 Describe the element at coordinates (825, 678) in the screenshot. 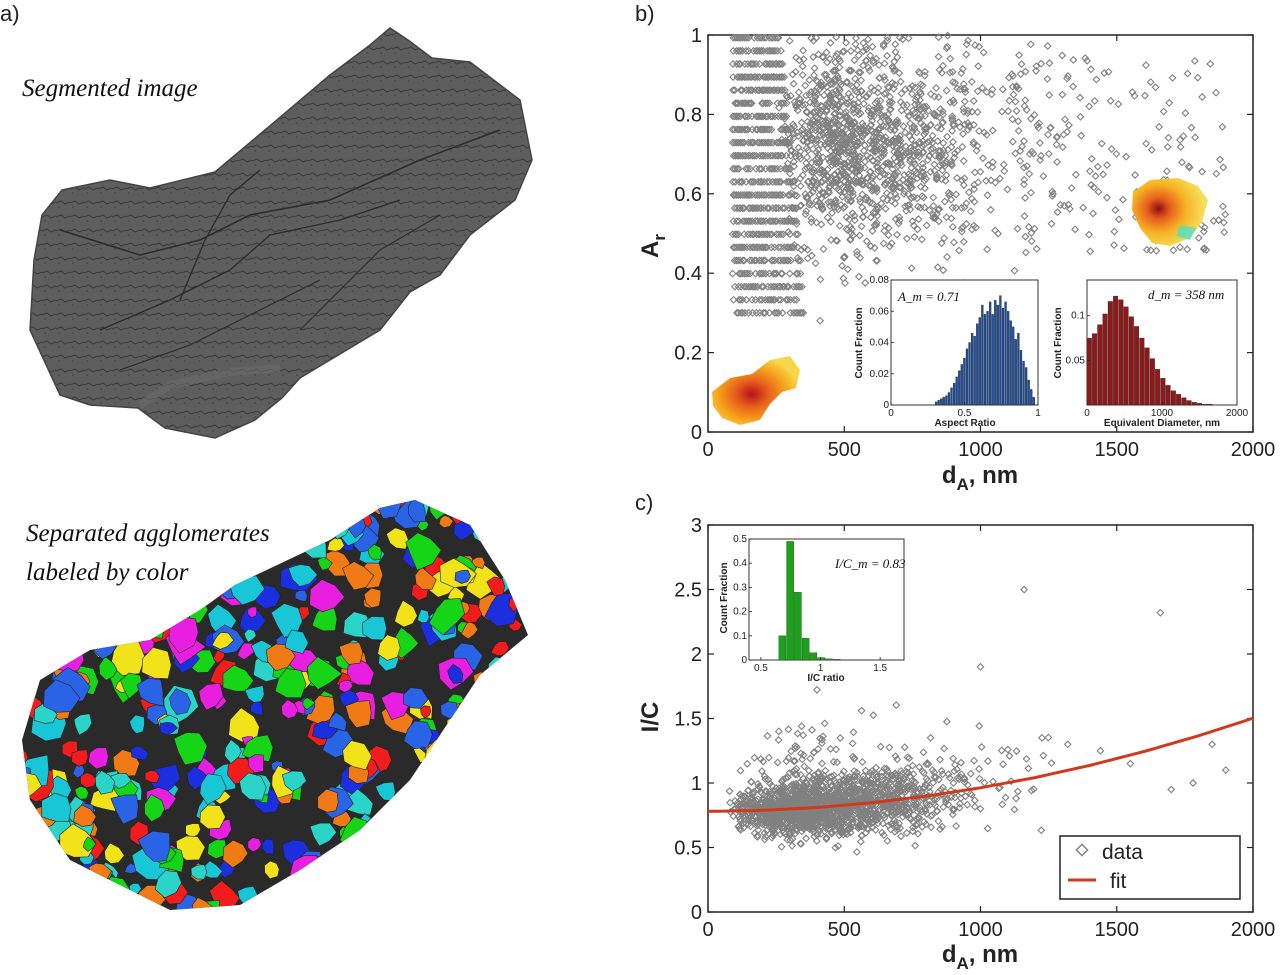

I see `inset-ic-xlabel: I/C ratio` at that location.